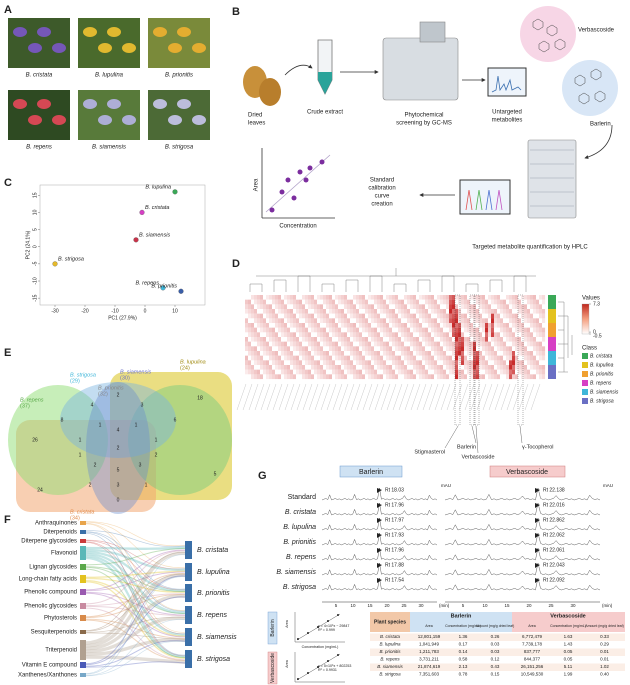 This screenshot has height=685, width=630. What do you see at coordinates (472, 360) in the screenshot?
I see `highlight-box` at bounding box center [472, 360].